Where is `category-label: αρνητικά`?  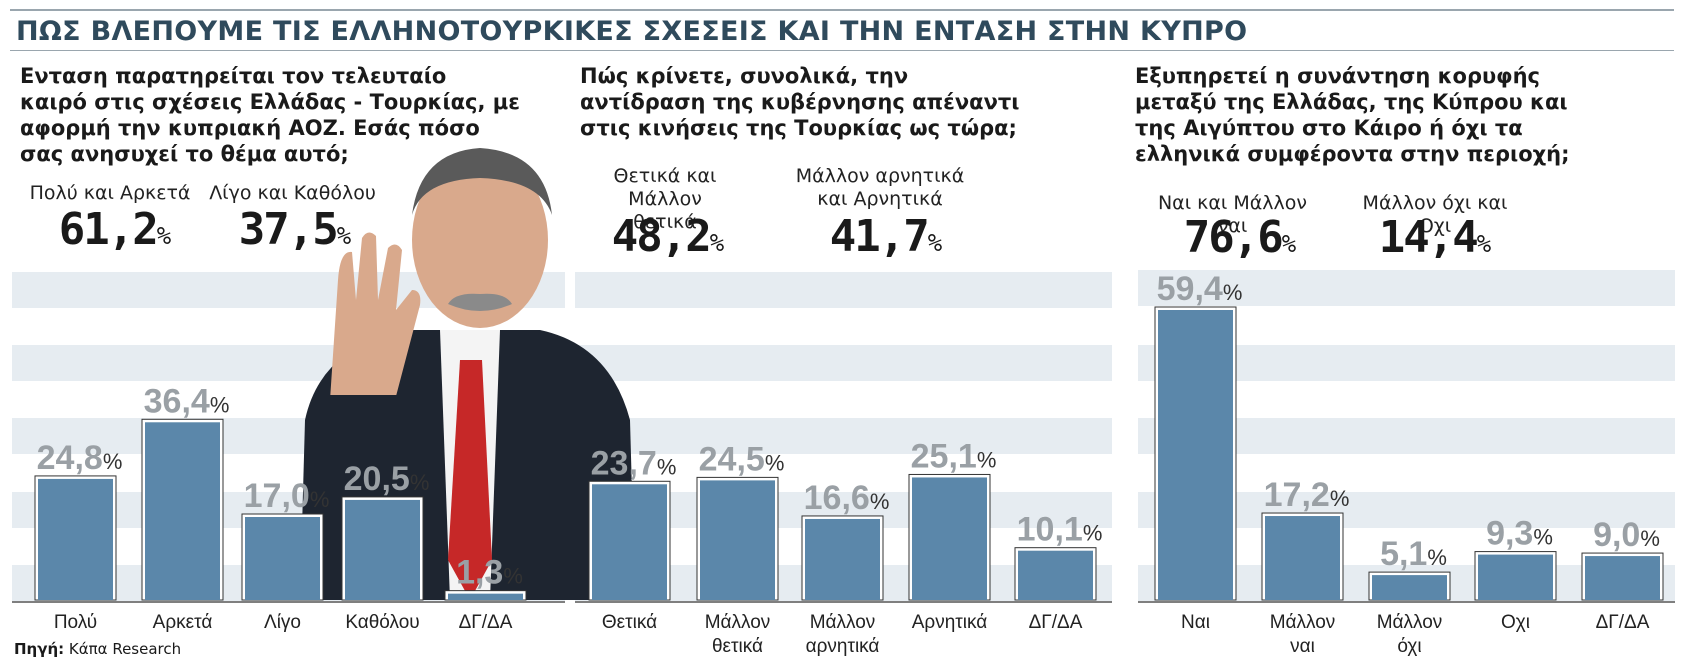
category-label: αρνητικά is located at coordinates (843, 646).